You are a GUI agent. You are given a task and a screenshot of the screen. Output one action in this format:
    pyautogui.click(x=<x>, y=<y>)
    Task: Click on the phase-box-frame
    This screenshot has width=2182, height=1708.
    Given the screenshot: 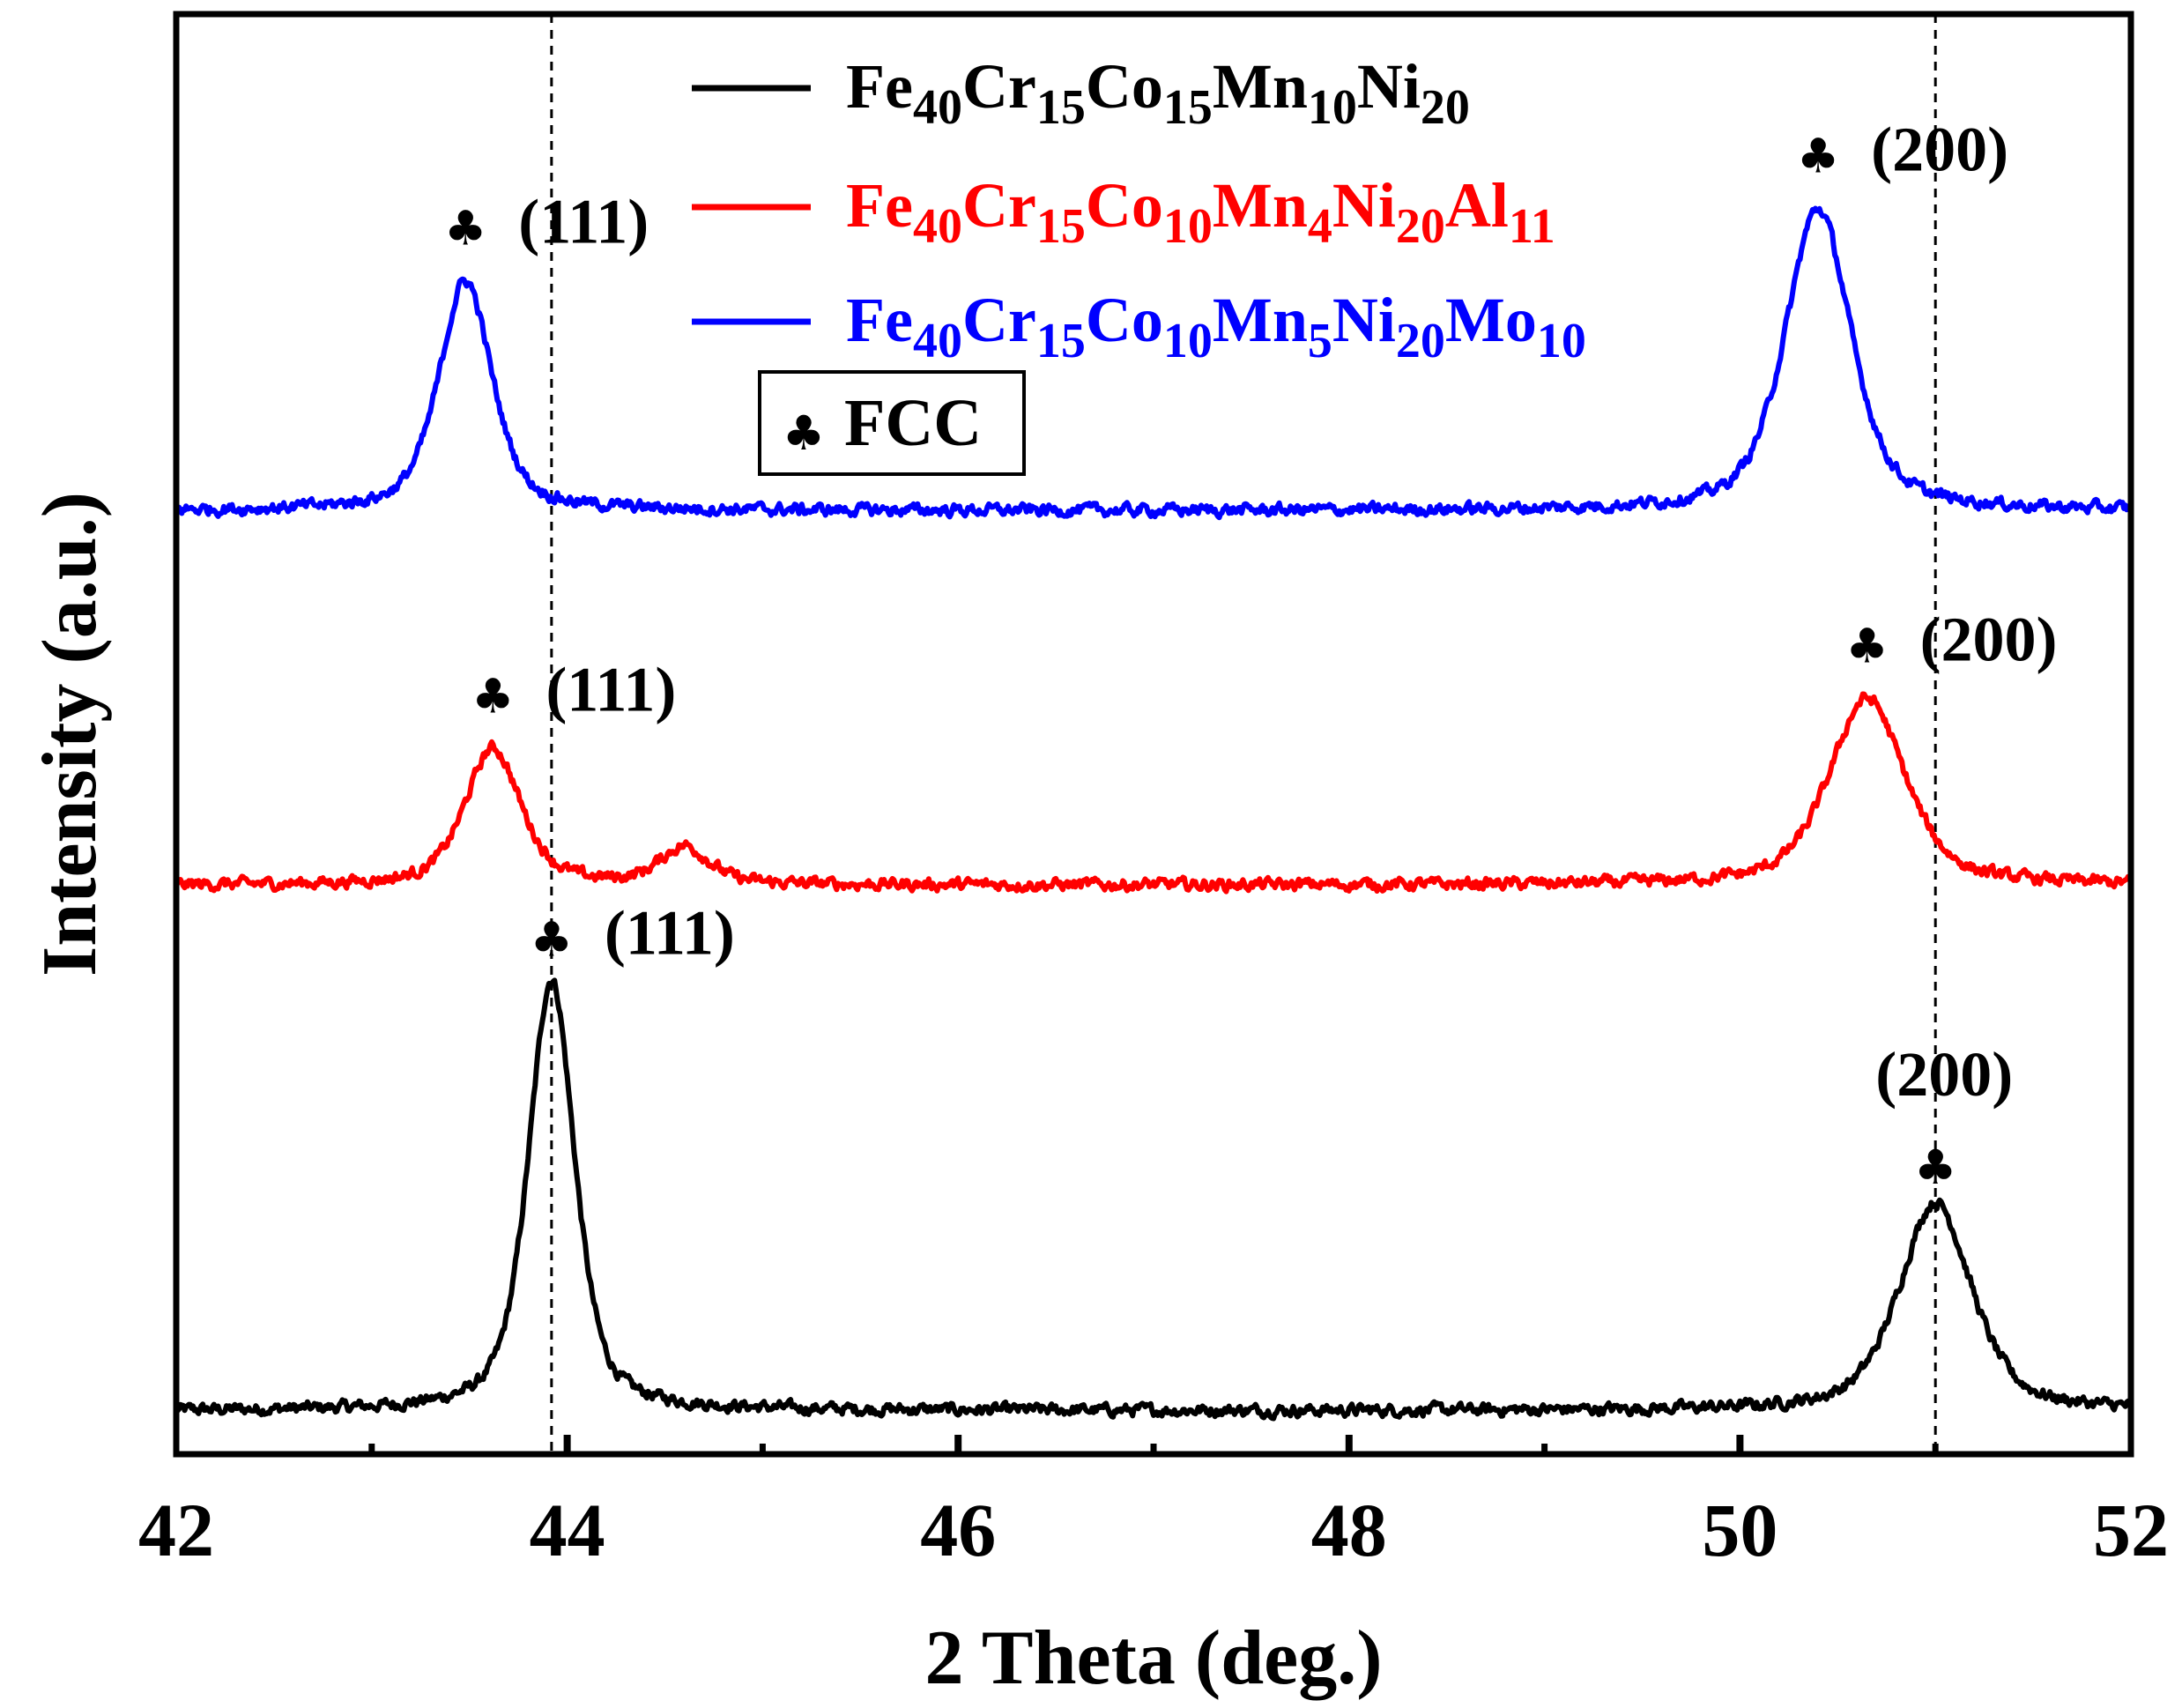 What is the action you would take?
    pyautogui.click(x=892, y=423)
    